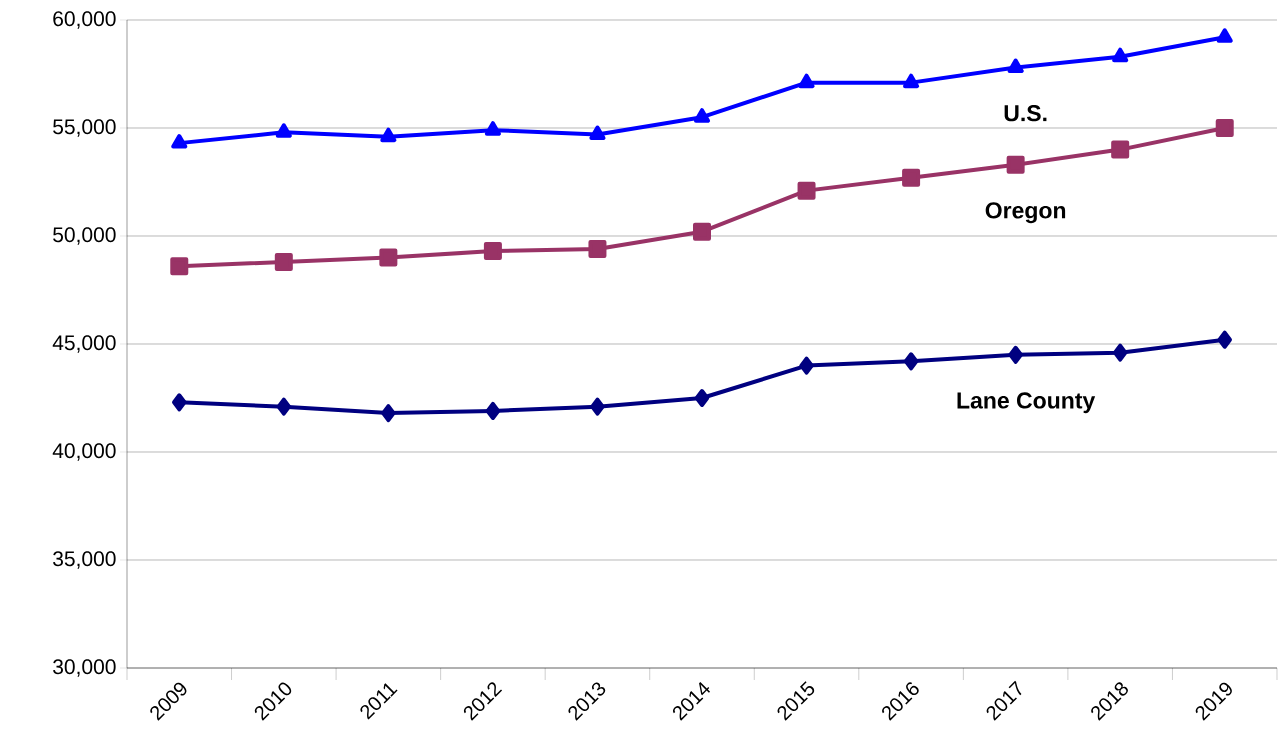 The height and width of the screenshot is (753, 1280). What do you see at coordinates (84, 128) in the screenshot?
I see `y-tick-label: 55,000` at bounding box center [84, 128].